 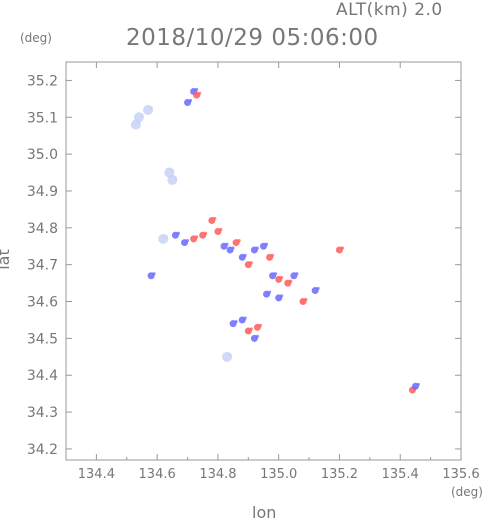 What do you see at coordinates (42, 413) in the screenshot?
I see `y-tick-label: 34.3` at bounding box center [42, 413].